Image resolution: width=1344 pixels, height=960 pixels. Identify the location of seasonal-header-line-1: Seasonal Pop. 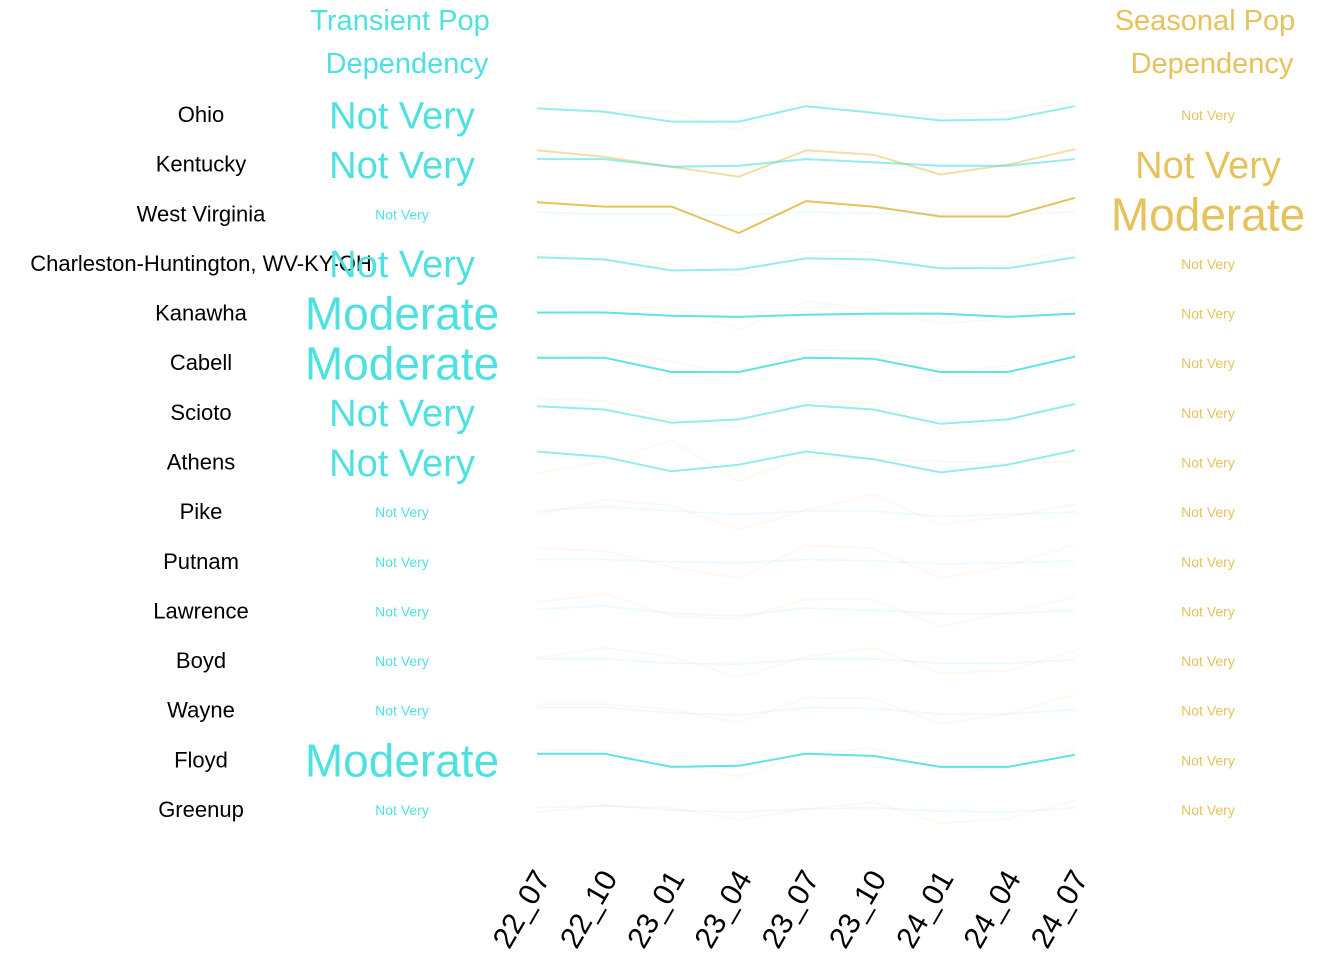
(1205, 21).